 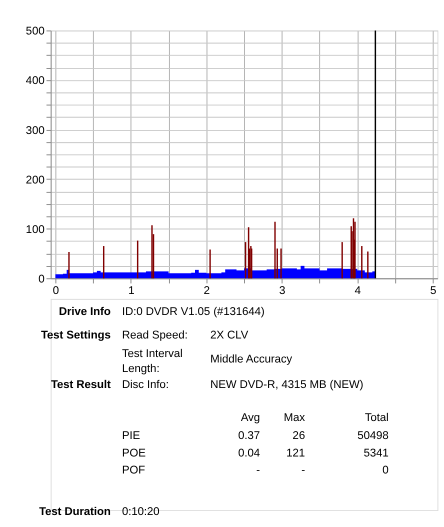 I want to click on text: Test Settings, so click(x=75, y=335).